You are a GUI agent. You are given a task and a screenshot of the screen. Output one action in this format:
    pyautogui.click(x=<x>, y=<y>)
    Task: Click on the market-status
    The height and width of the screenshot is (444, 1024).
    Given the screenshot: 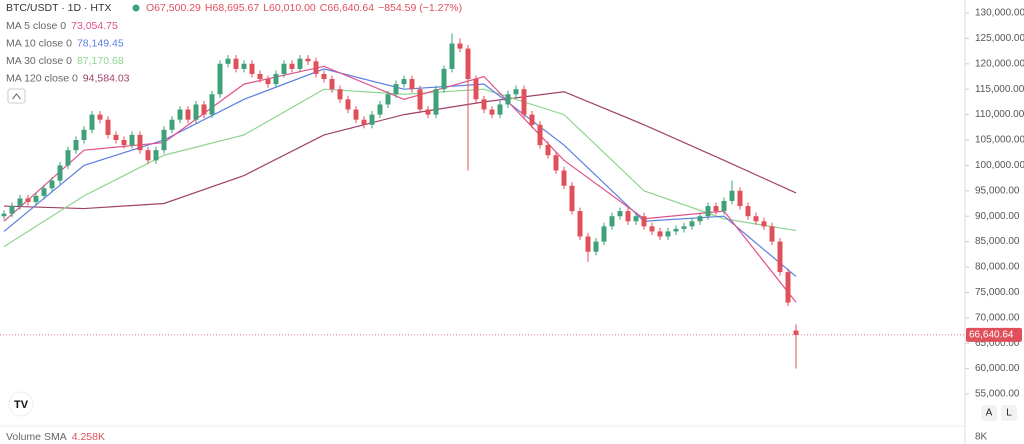 What is the action you would take?
    pyautogui.click(x=136, y=8)
    